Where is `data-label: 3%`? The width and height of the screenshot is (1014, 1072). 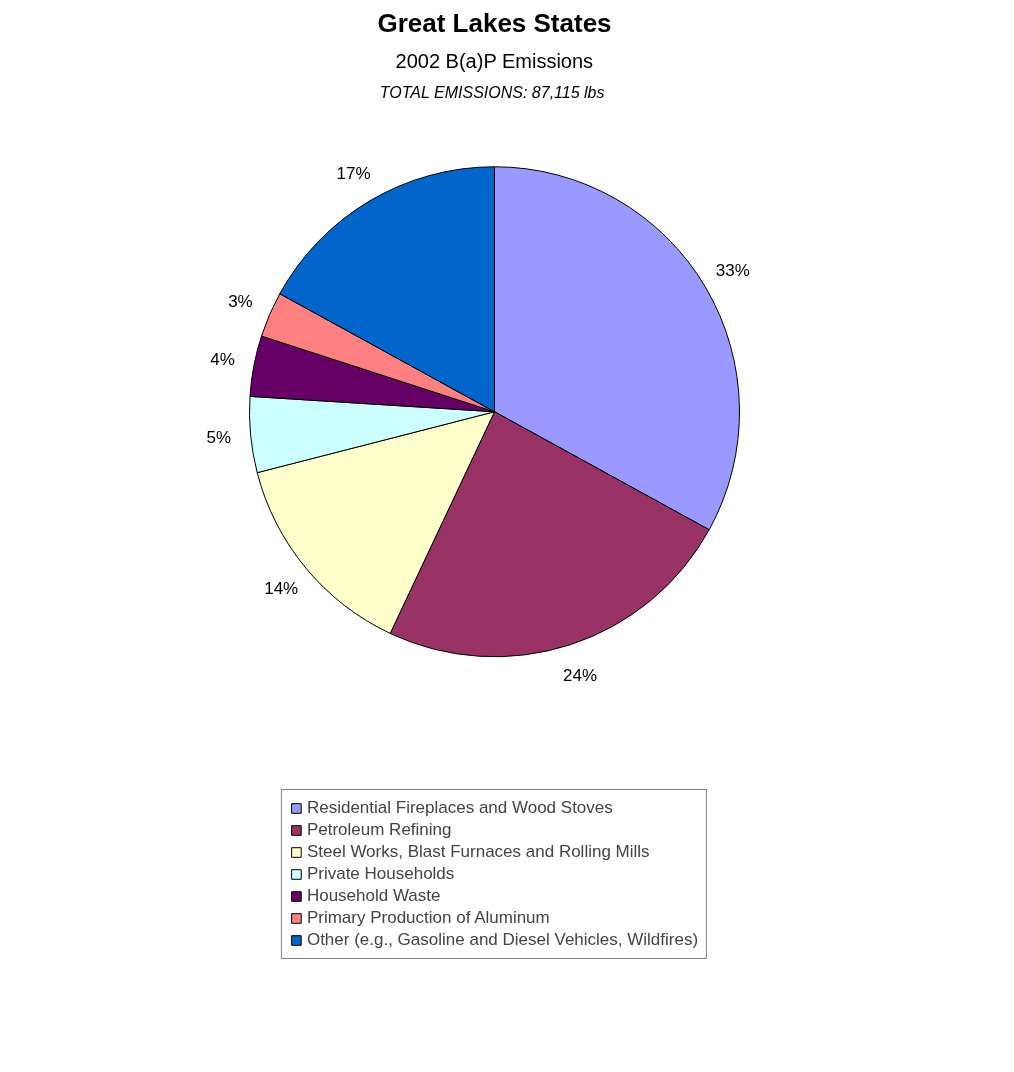 data-label: 3% is located at coordinates (240, 302).